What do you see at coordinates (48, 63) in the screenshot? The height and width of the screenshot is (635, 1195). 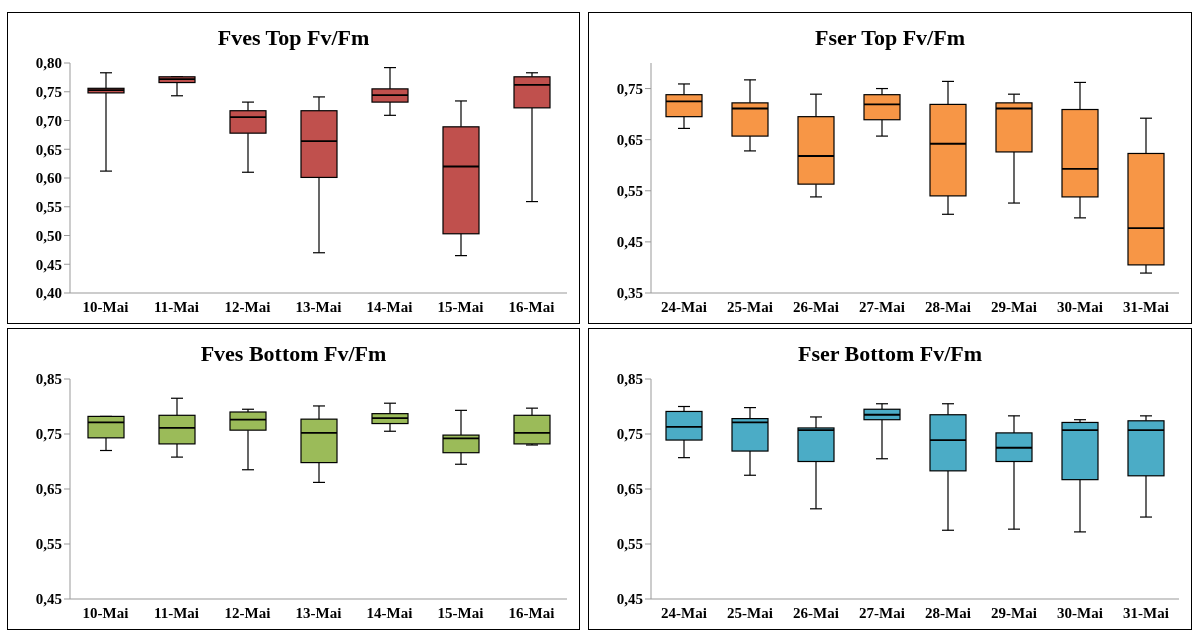 I see `y-tick-label: 0,80` at bounding box center [48, 63].